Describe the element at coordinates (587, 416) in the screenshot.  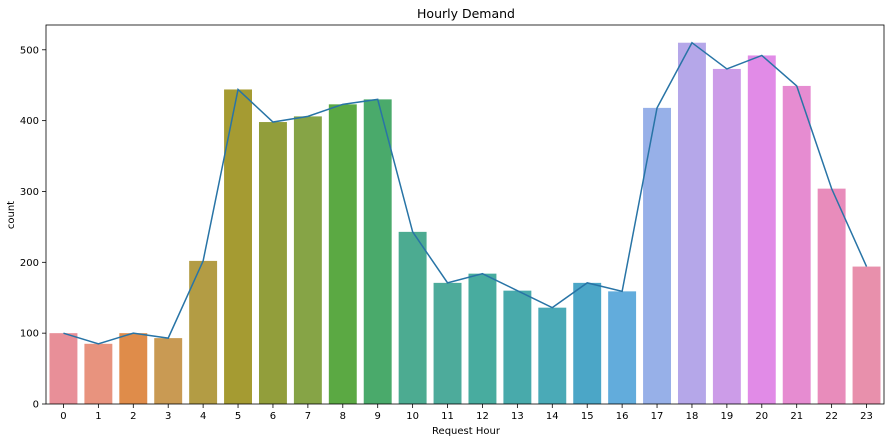
I see `x-tick-label: 15` at that location.